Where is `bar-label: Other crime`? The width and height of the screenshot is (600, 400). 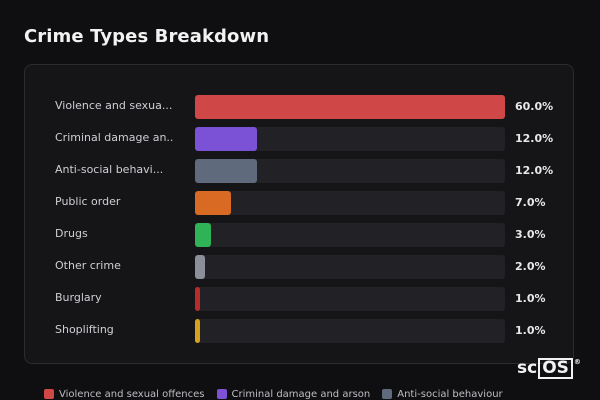
bar-label: Other crime is located at coordinates (88, 265).